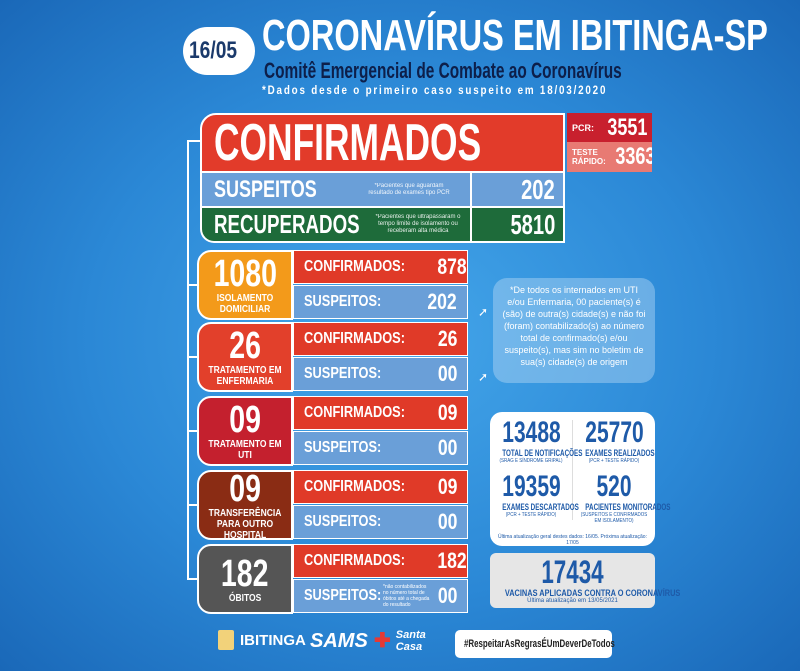  What do you see at coordinates (382, 641) in the screenshot?
I see `cross-icon: ✚` at bounding box center [382, 641].